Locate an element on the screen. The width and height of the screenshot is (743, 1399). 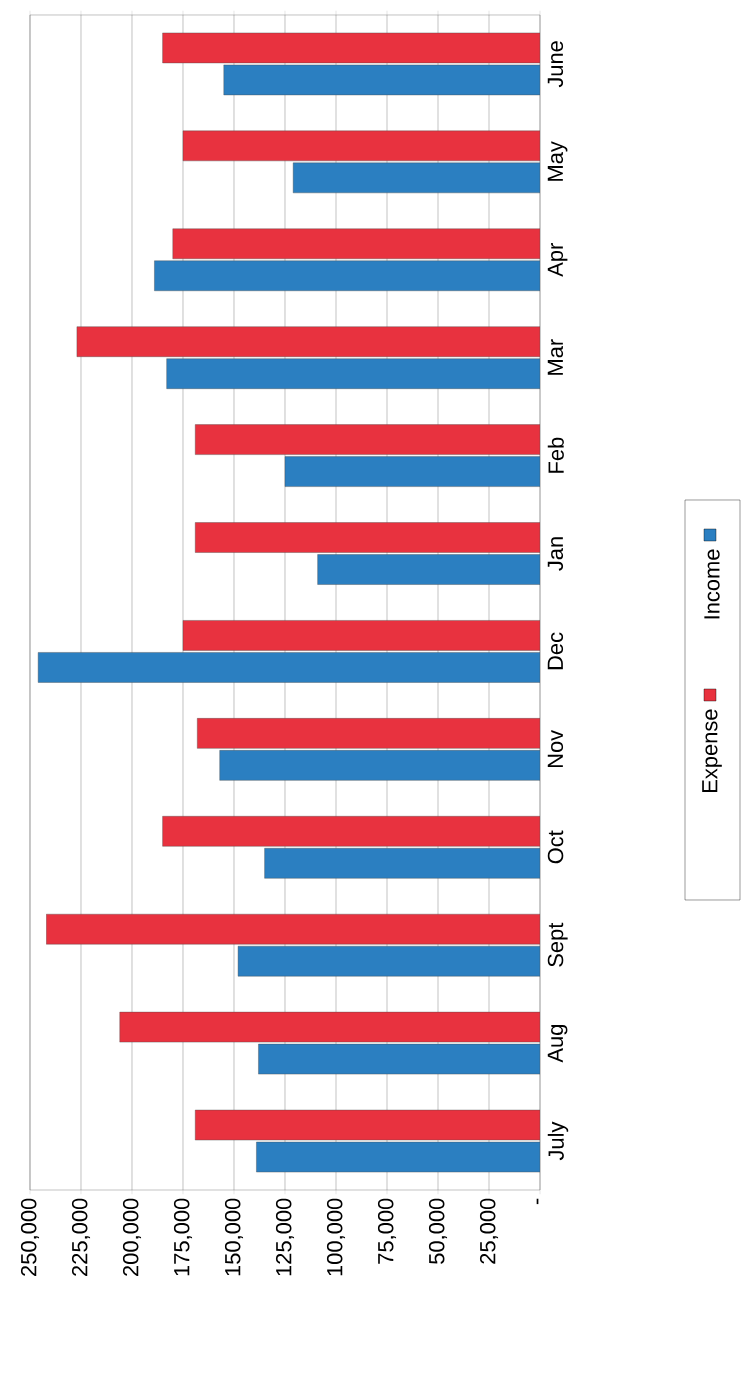
y-tick-label: May is located at coordinates (557, 161).